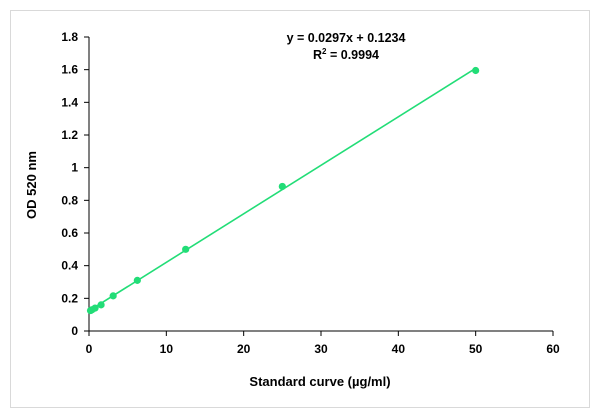 Image resolution: width=600 pixels, height=418 pixels. I want to click on y-tick-label: 0.8, so click(69, 200).